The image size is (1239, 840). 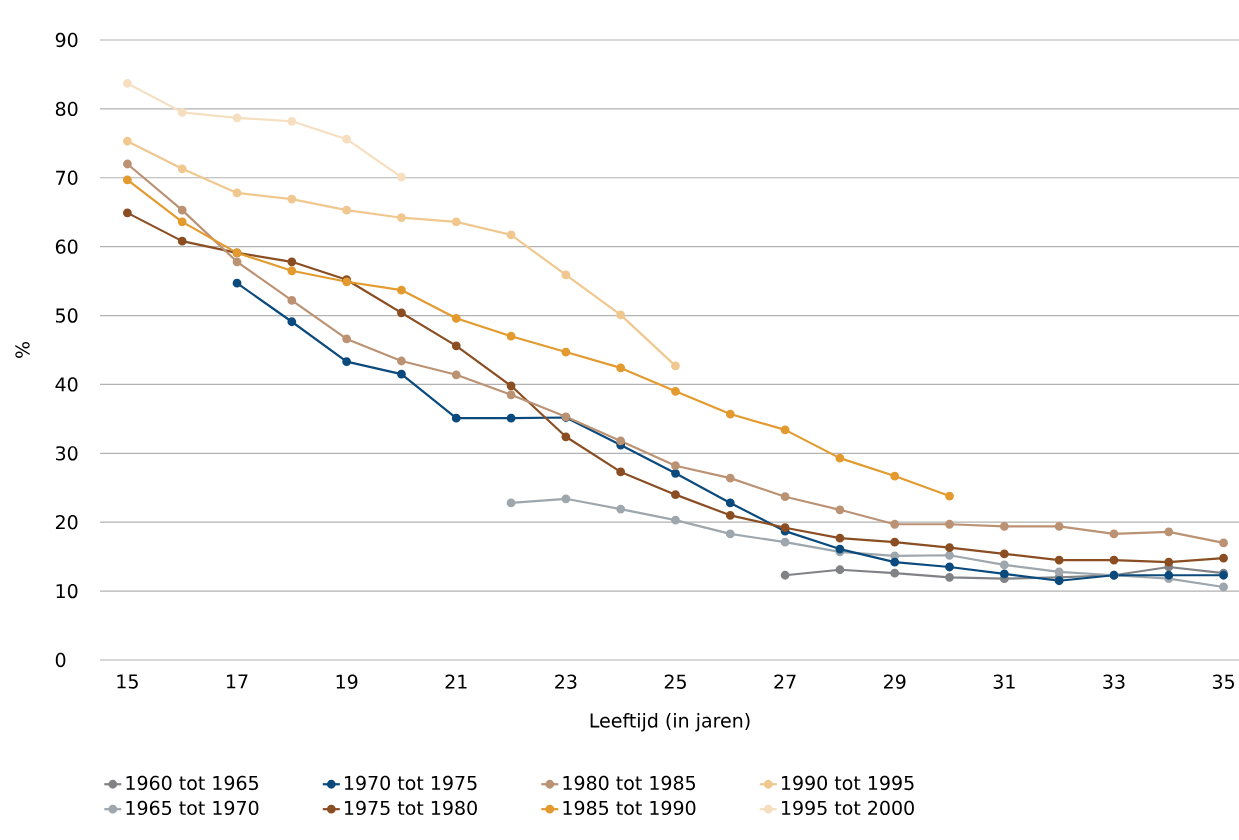 What do you see at coordinates (1004, 681) in the screenshot?
I see `x-tick-label: 31` at bounding box center [1004, 681].